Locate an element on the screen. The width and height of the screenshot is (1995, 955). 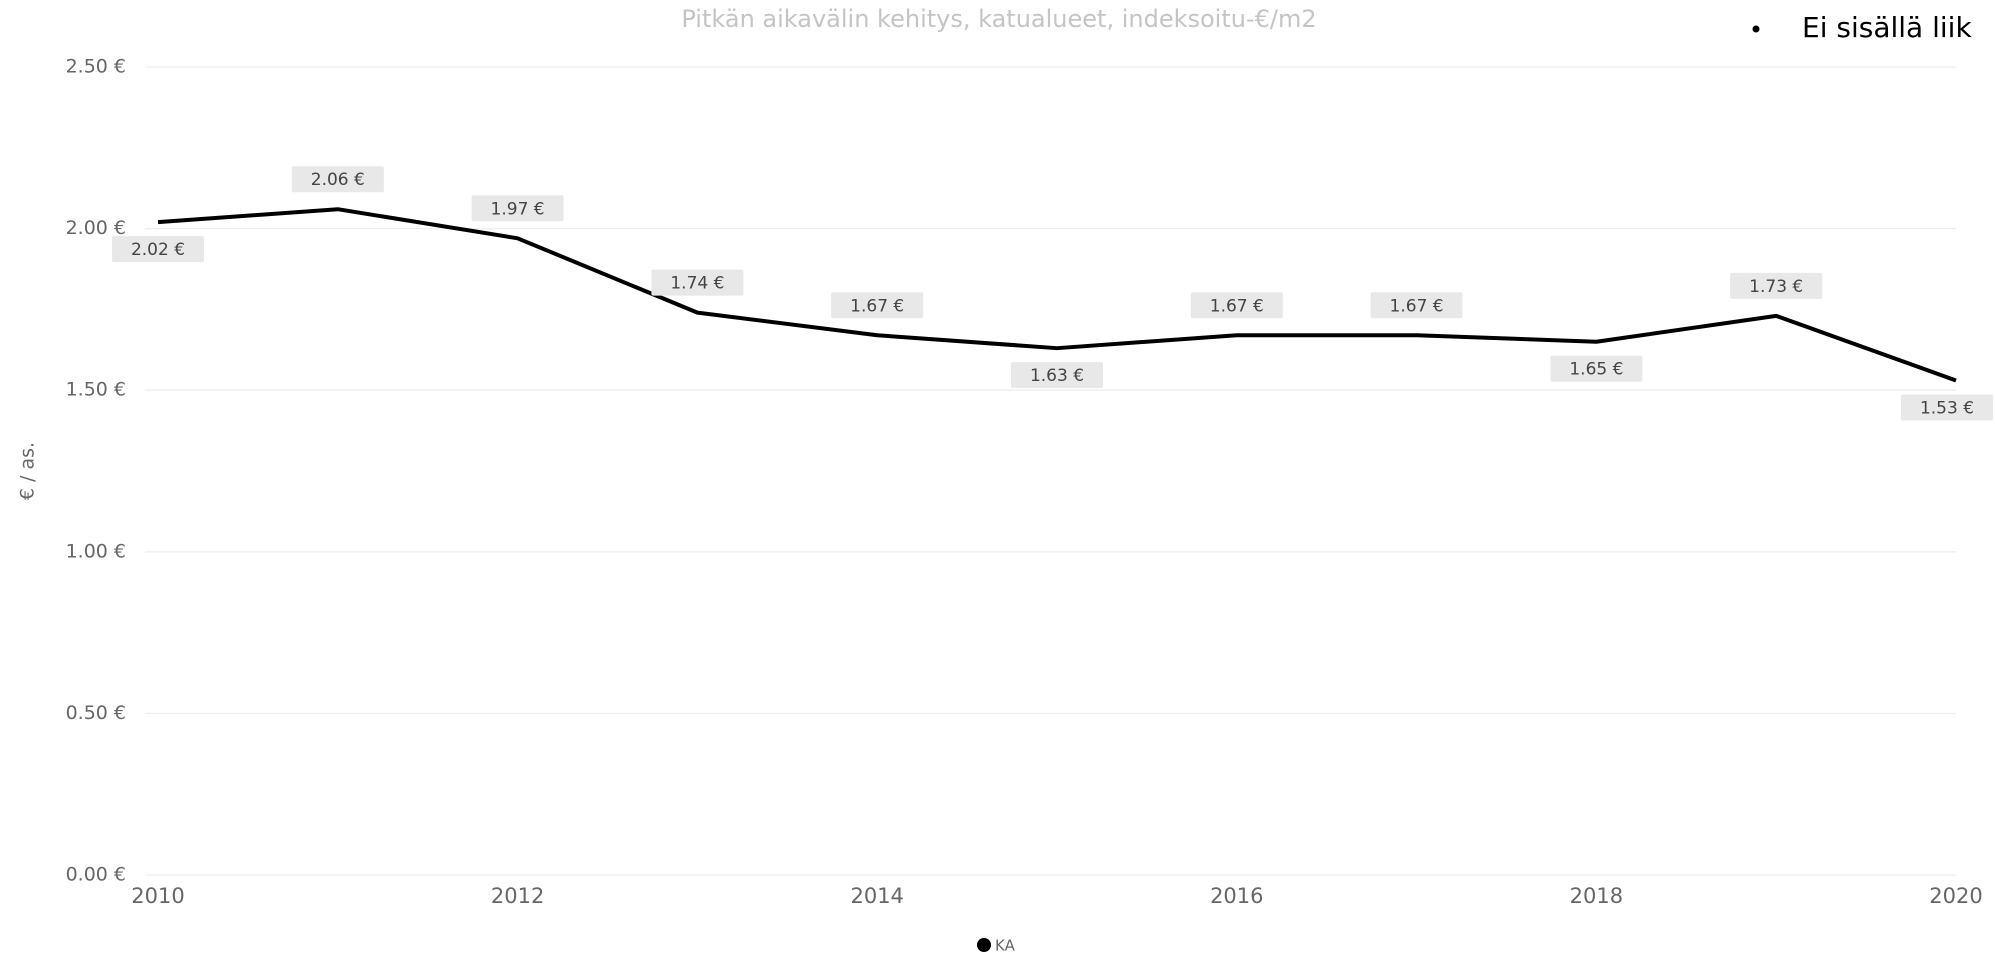
y-tick-label: 0.00 € is located at coordinates (96, 875).